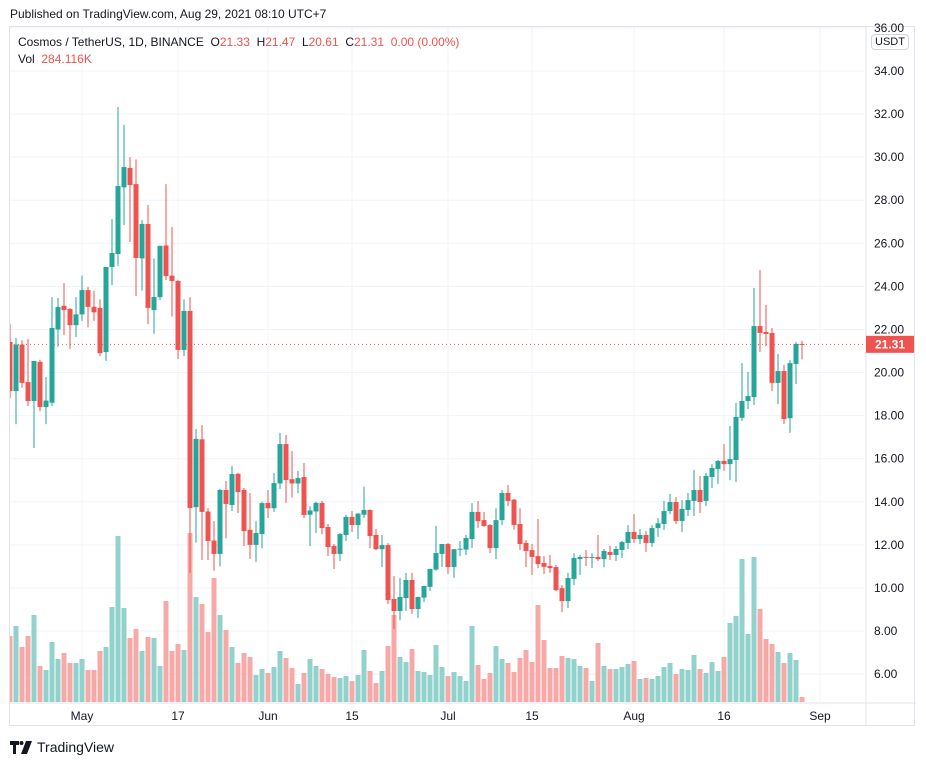 The height and width of the screenshot is (765, 926). Describe the element at coordinates (890, 42) in the screenshot. I see `currency-badge: USDT` at that location.